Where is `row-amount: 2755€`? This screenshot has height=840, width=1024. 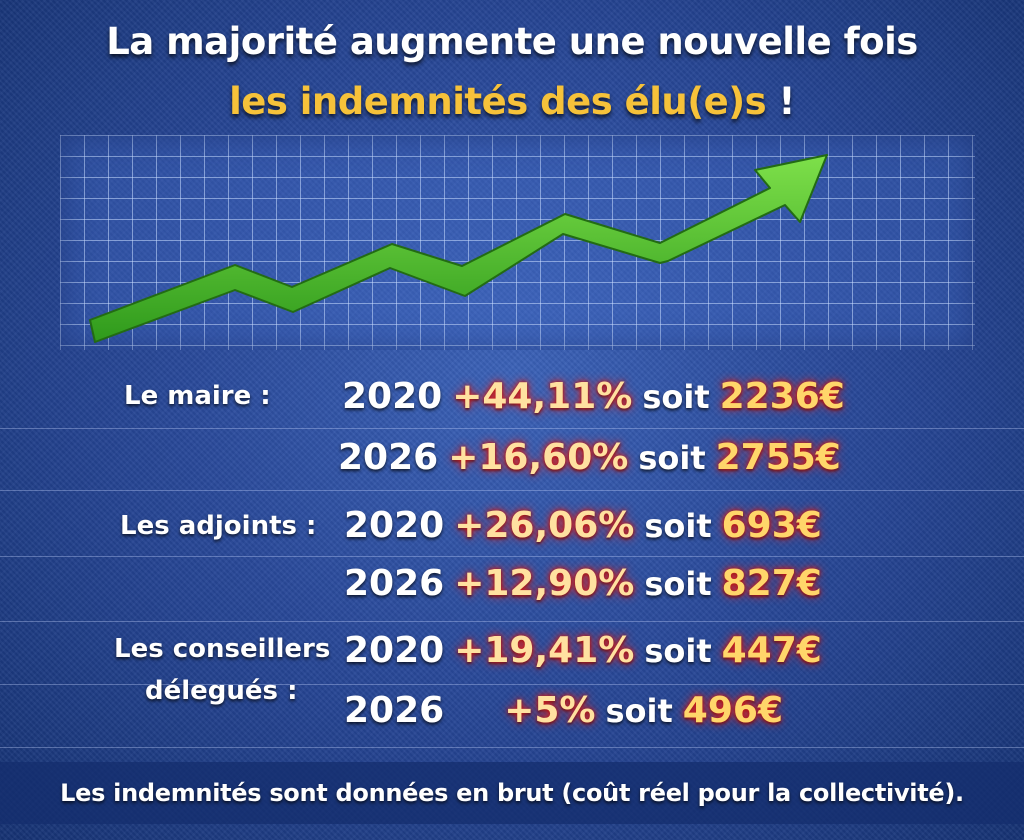
row-amount: 2755€ is located at coordinates (778, 457).